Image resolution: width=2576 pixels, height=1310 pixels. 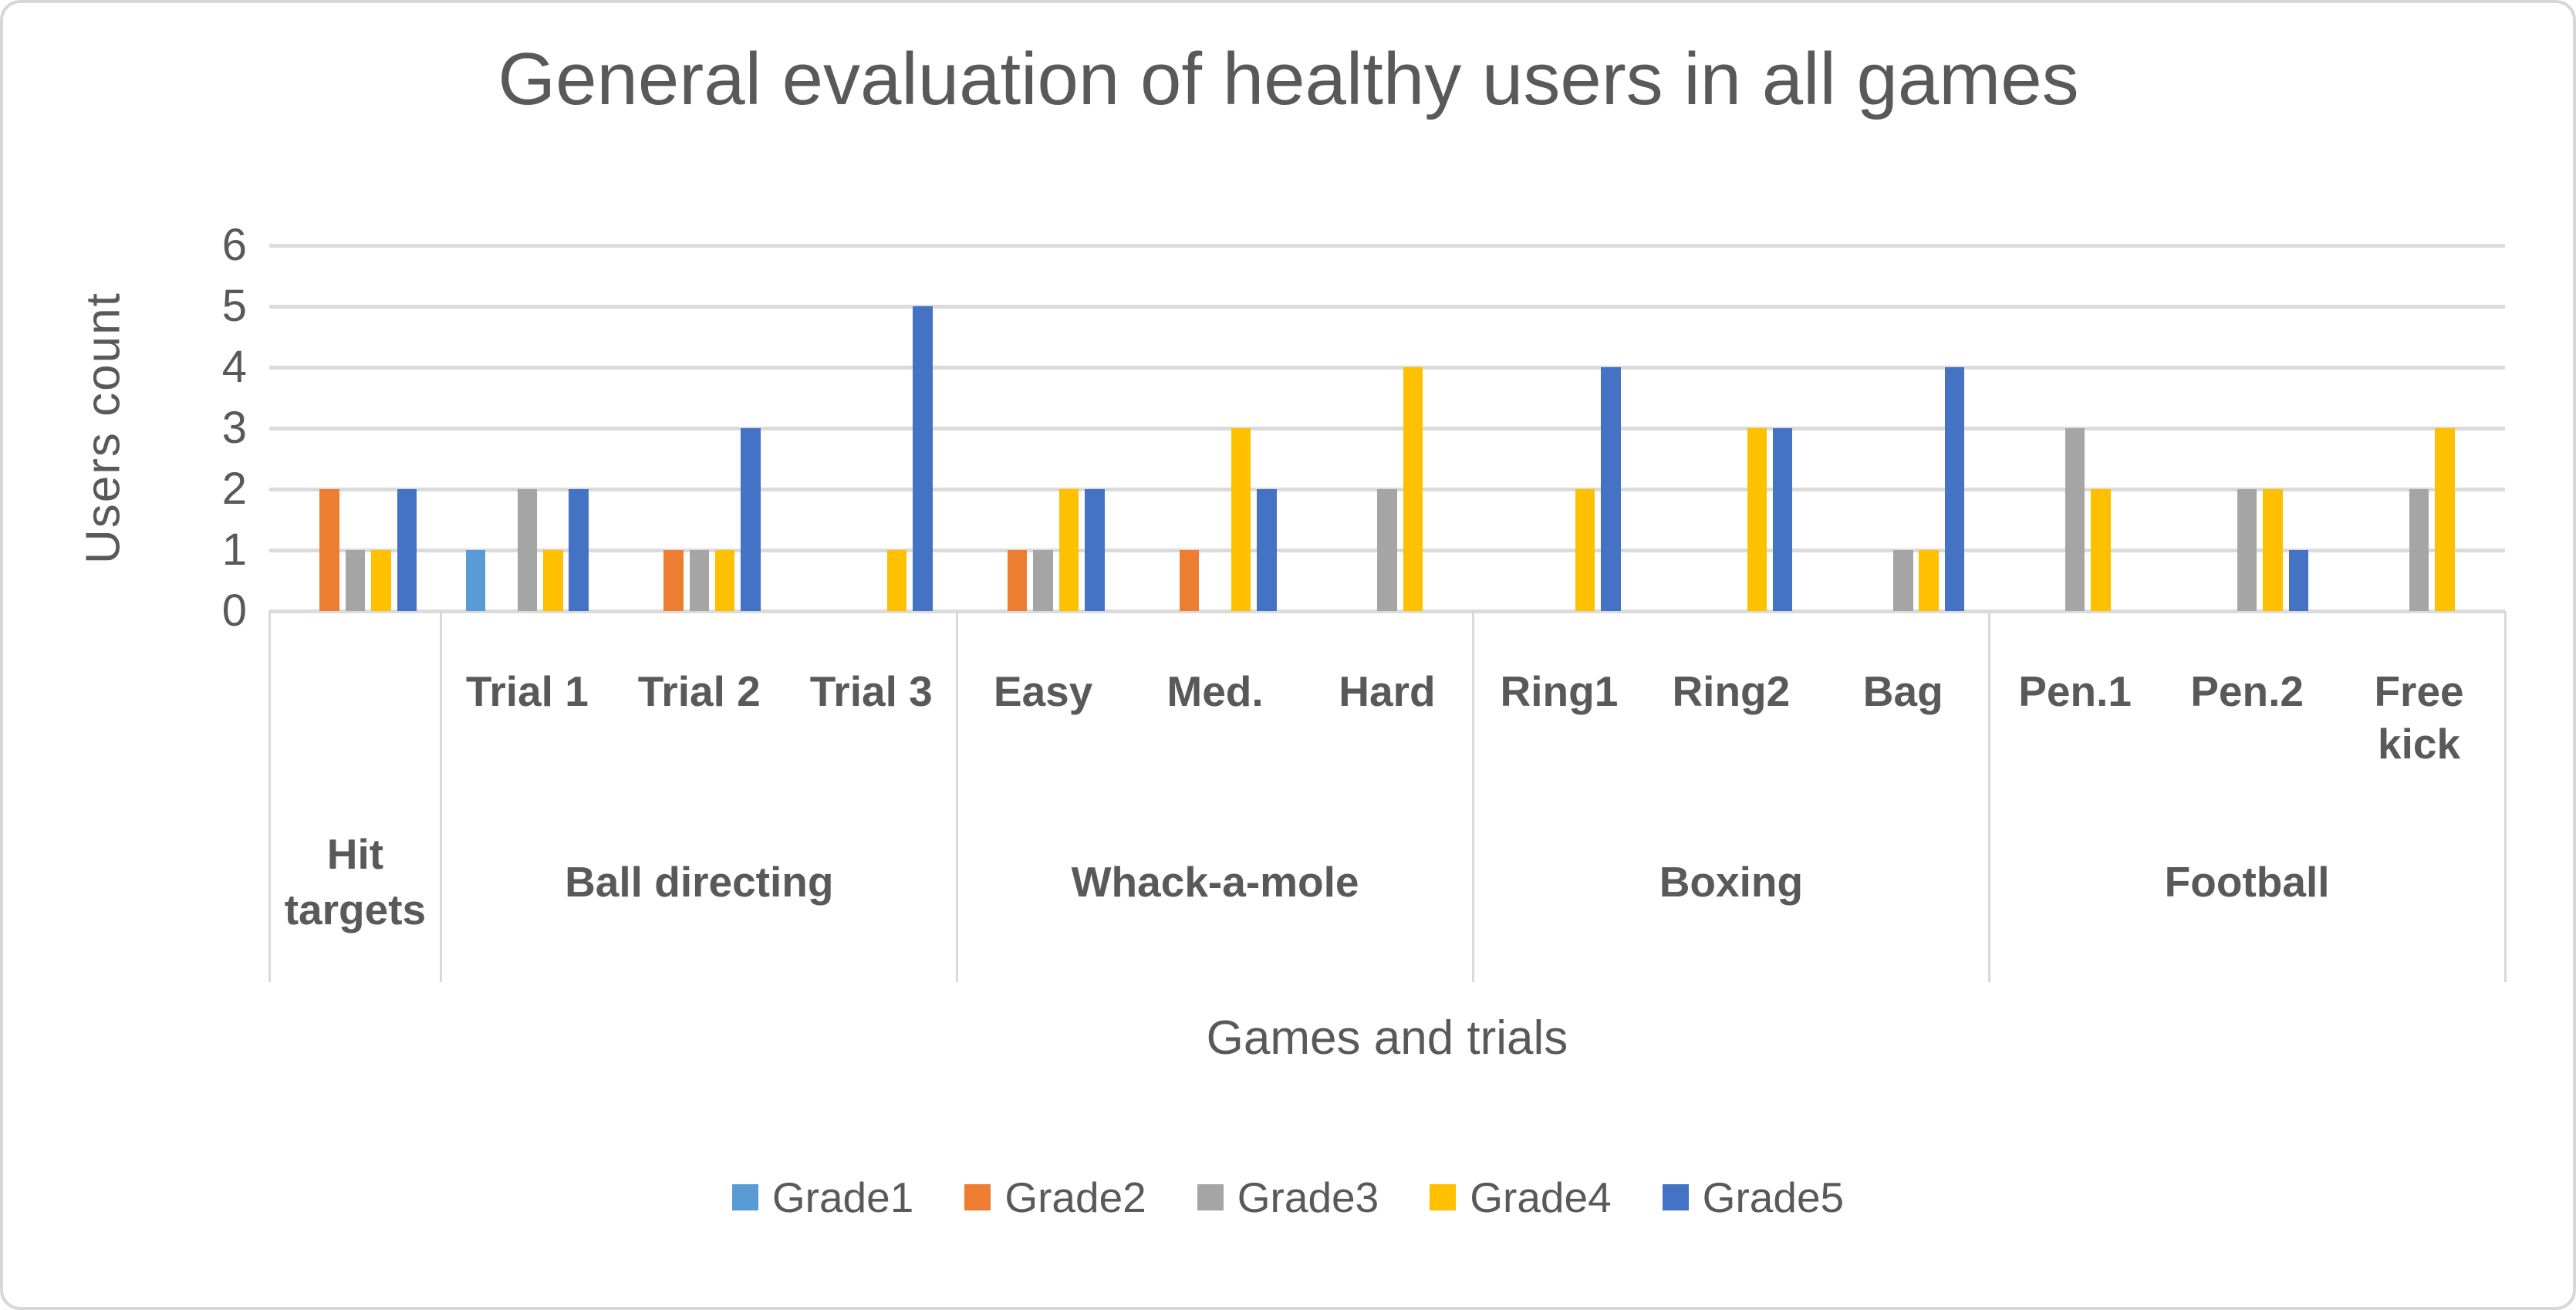 What do you see at coordinates (2247, 691) in the screenshot?
I see `trial-label-pen-2: Pen.2` at bounding box center [2247, 691].